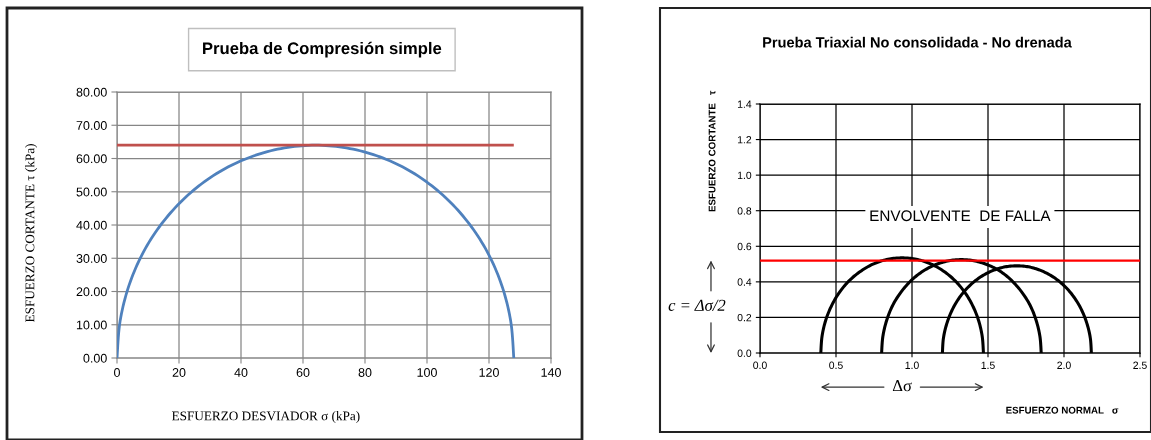 The height and width of the screenshot is (440, 1151). Describe the element at coordinates (489, 372) in the screenshot. I see `x-tick-label: 120` at that location.